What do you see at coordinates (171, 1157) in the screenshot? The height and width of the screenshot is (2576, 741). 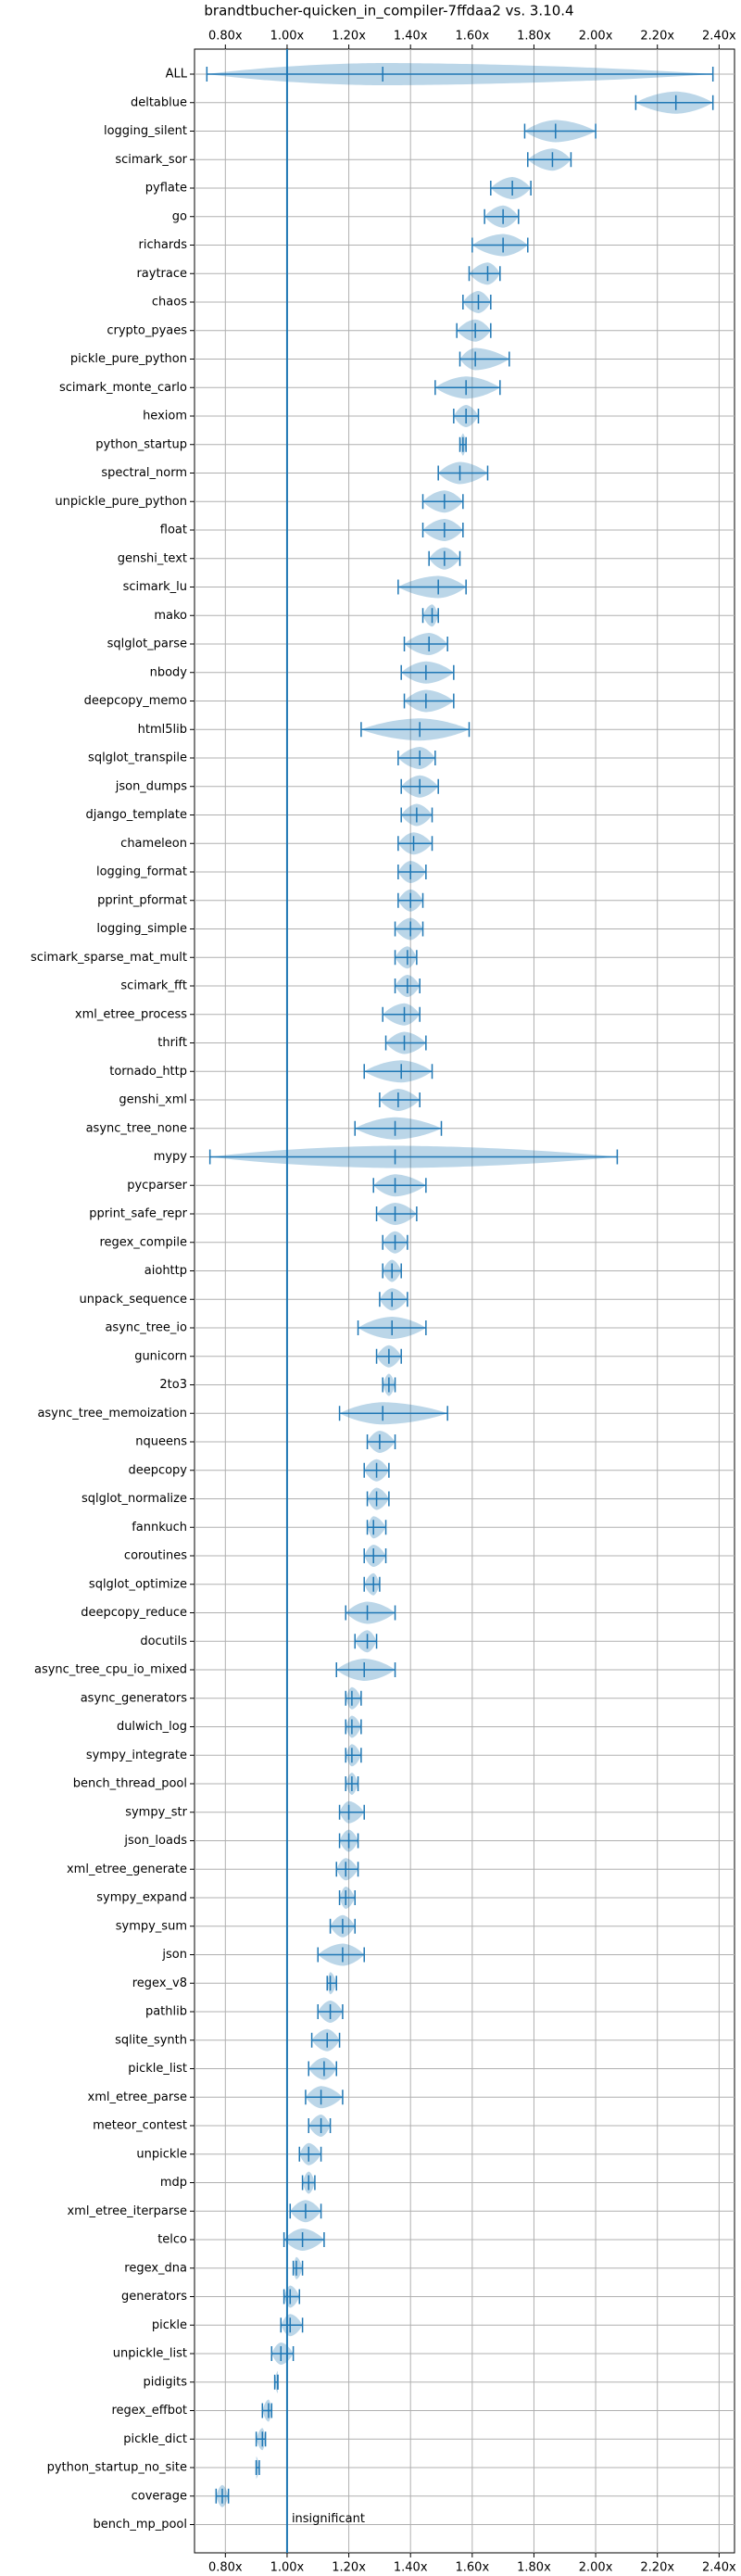 I see `y-tick-label: mypy` at bounding box center [171, 1157].